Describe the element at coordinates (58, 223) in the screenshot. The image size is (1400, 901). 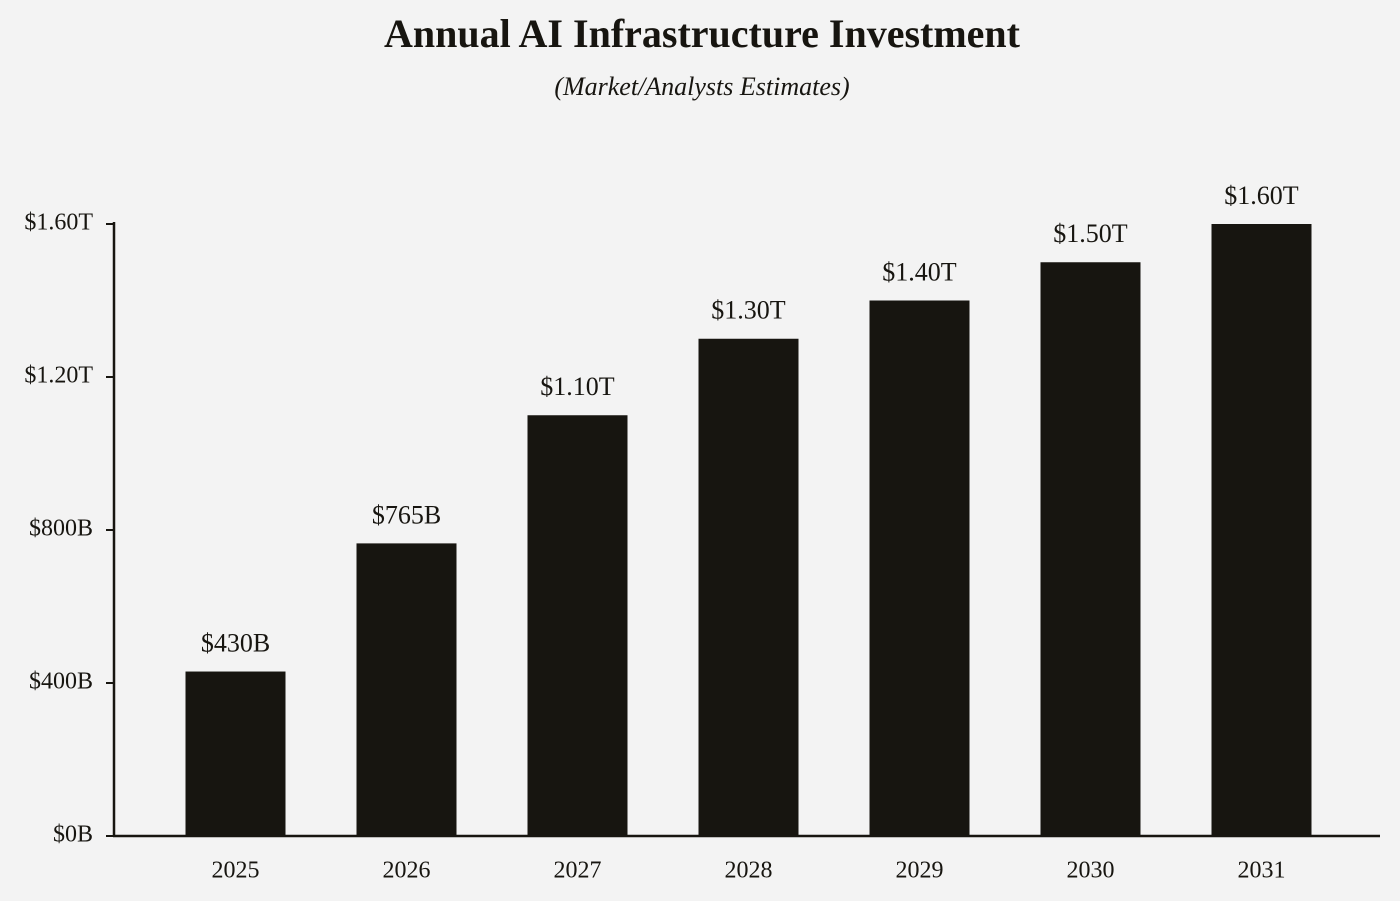
I see `y-tick-label: $1.60T` at that location.